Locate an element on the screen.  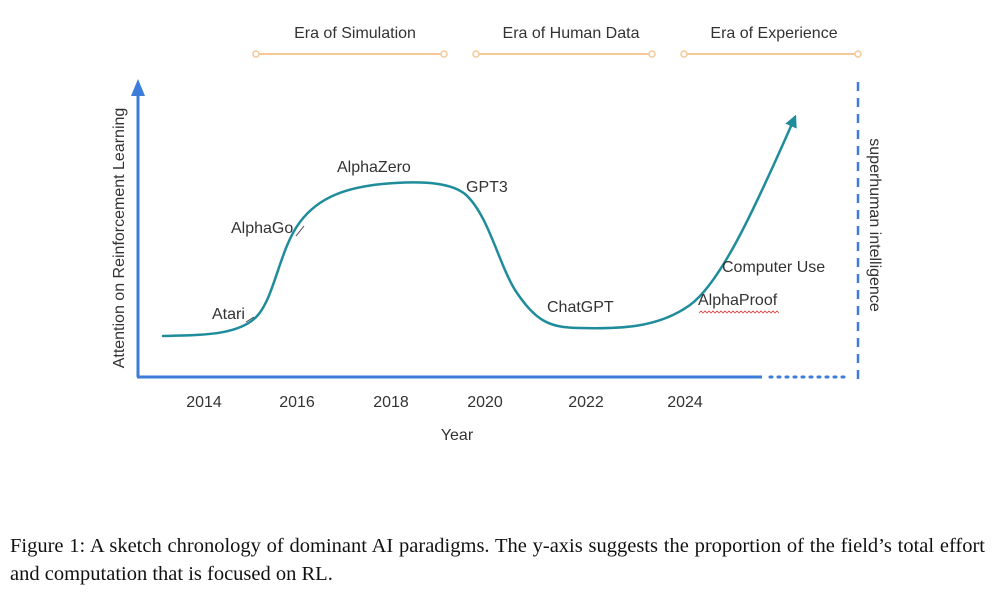
milestone-label: AlphaGo is located at coordinates (262, 228).